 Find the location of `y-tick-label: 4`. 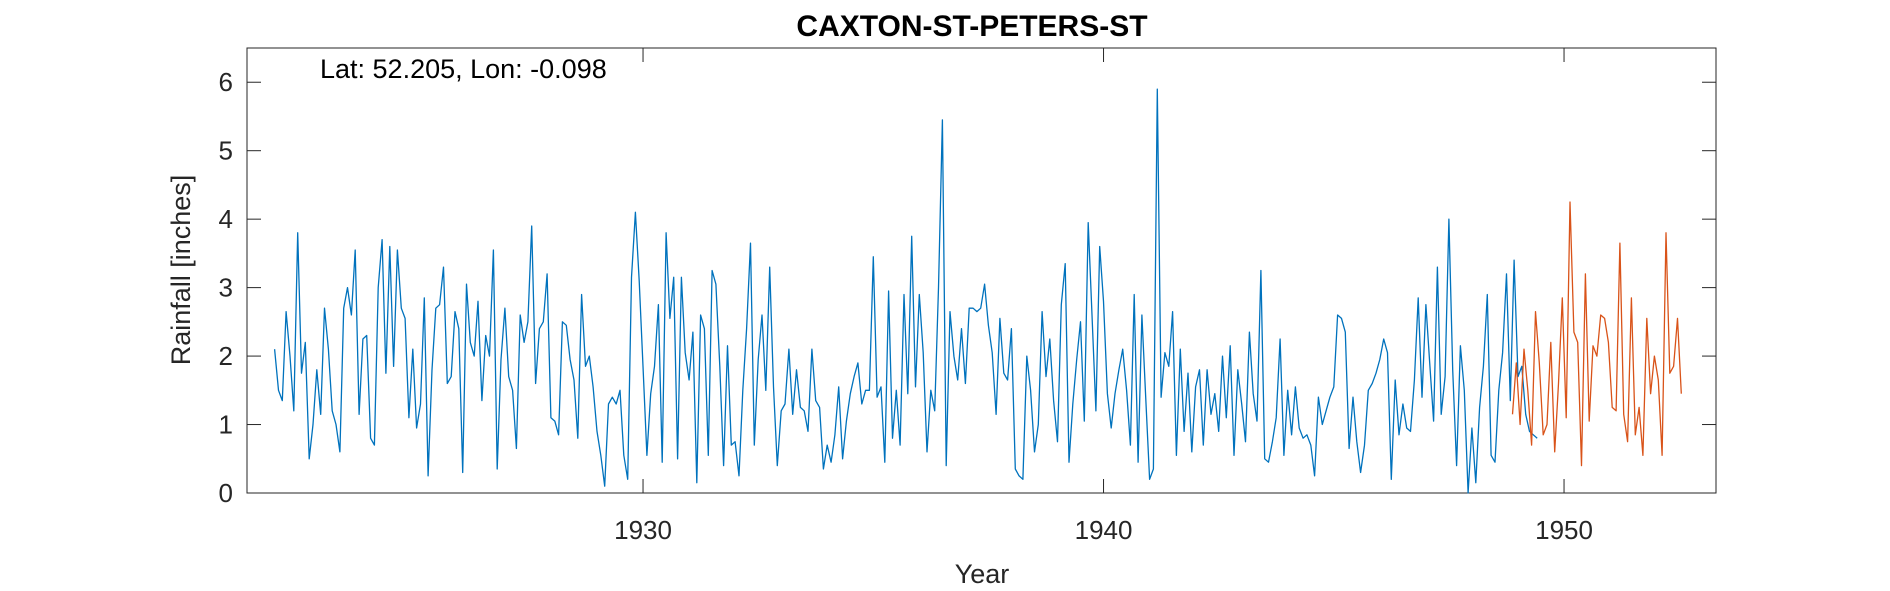

y-tick-label: 4 is located at coordinates (226, 219).